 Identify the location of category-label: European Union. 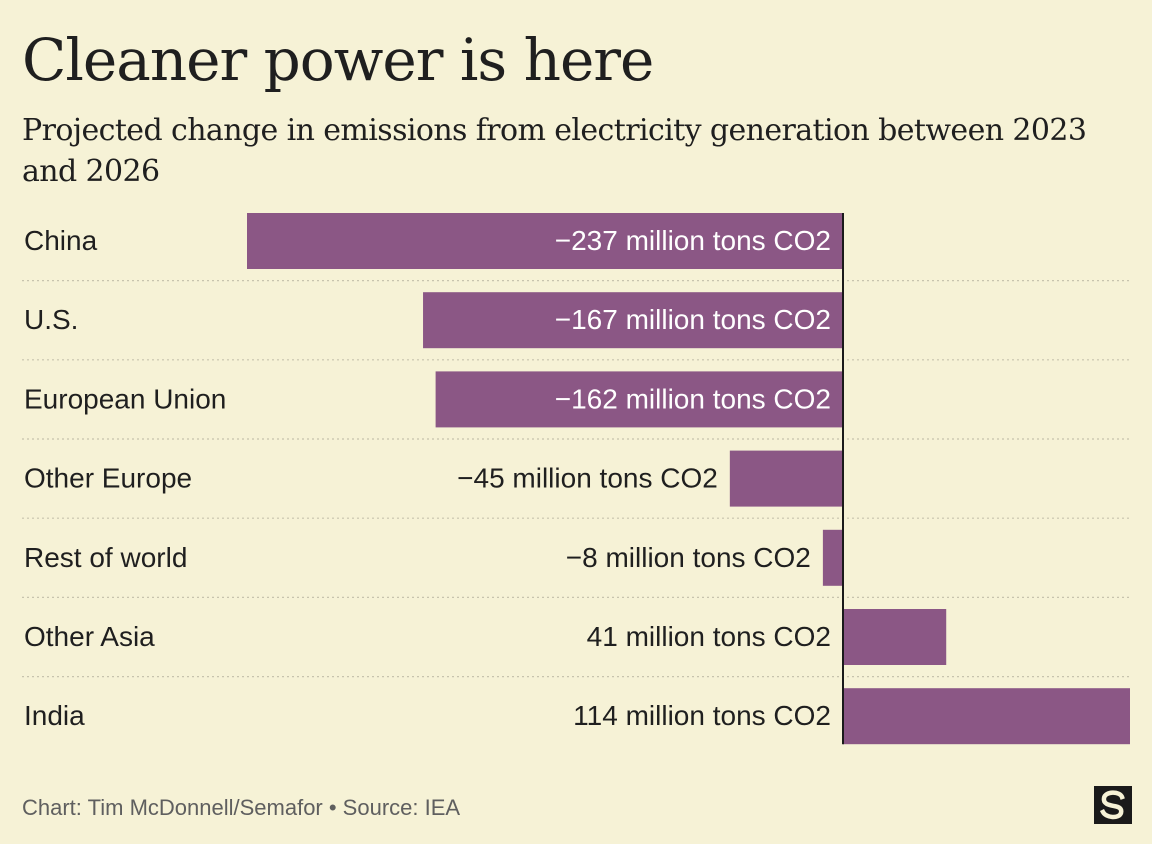
(125, 398).